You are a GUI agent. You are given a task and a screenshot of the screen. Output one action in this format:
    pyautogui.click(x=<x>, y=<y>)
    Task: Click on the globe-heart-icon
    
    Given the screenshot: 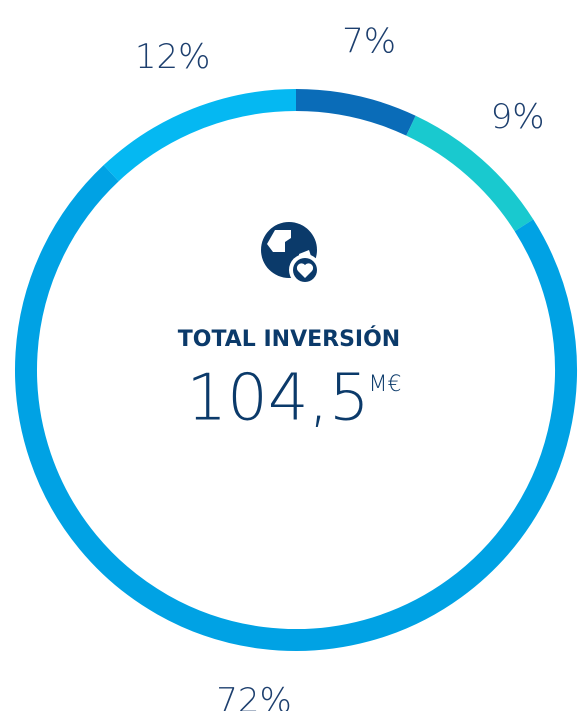 What is the action you would take?
    pyautogui.click(x=291, y=254)
    